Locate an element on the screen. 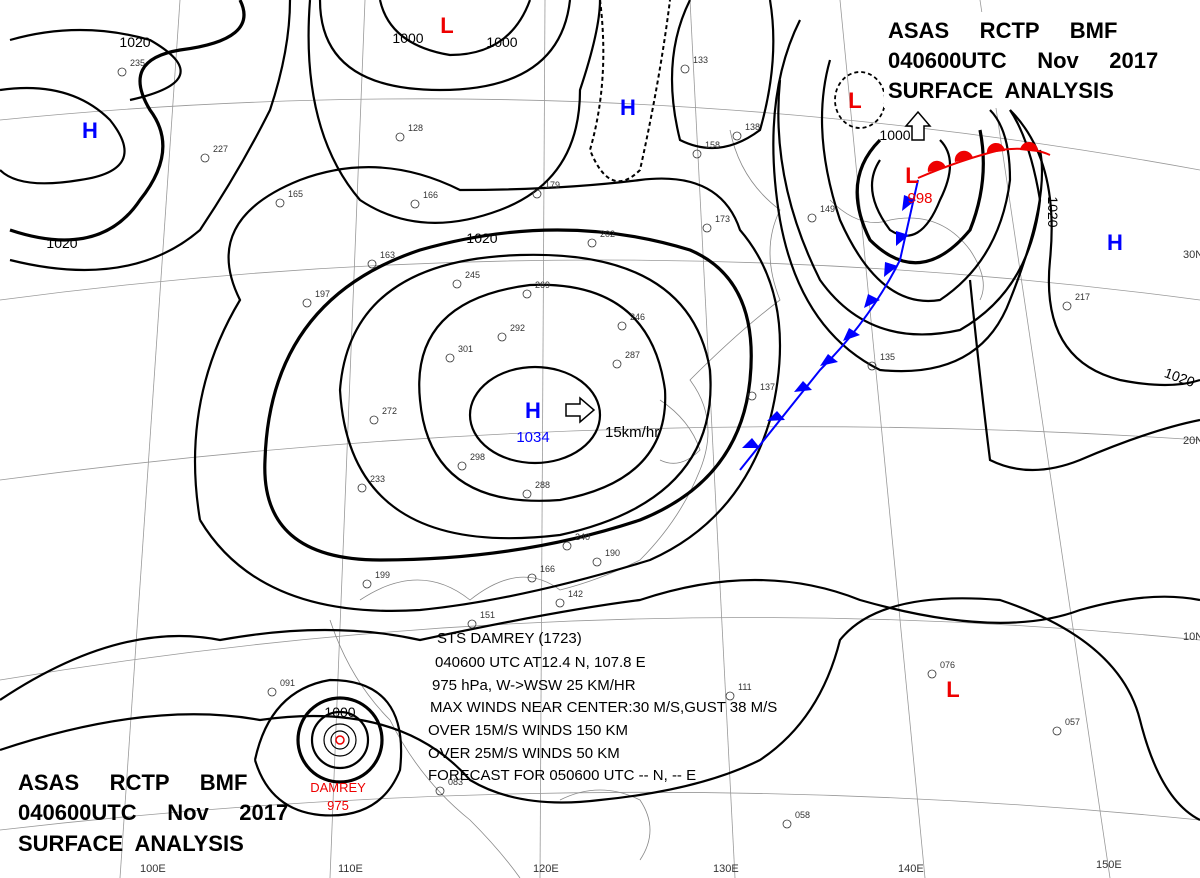 The image size is (1200, 878). grid-label: 30N is located at coordinates (1191, 255).